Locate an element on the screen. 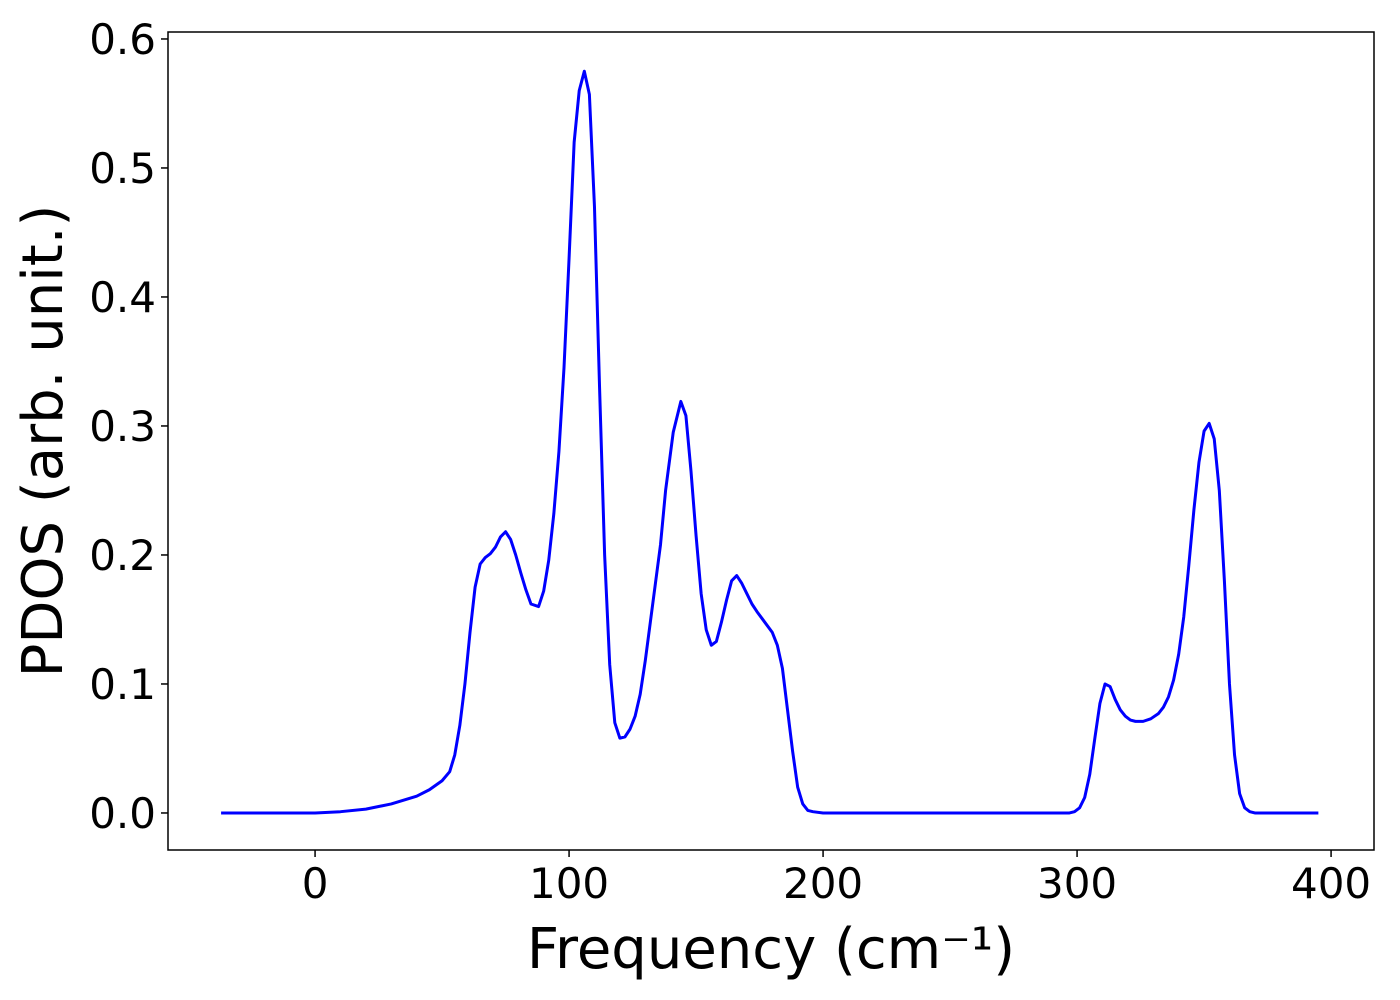 The height and width of the screenshot is (1000, 1400). y-axis-label: PDOS (arb. unit.) is located at coordinates (43, 441).